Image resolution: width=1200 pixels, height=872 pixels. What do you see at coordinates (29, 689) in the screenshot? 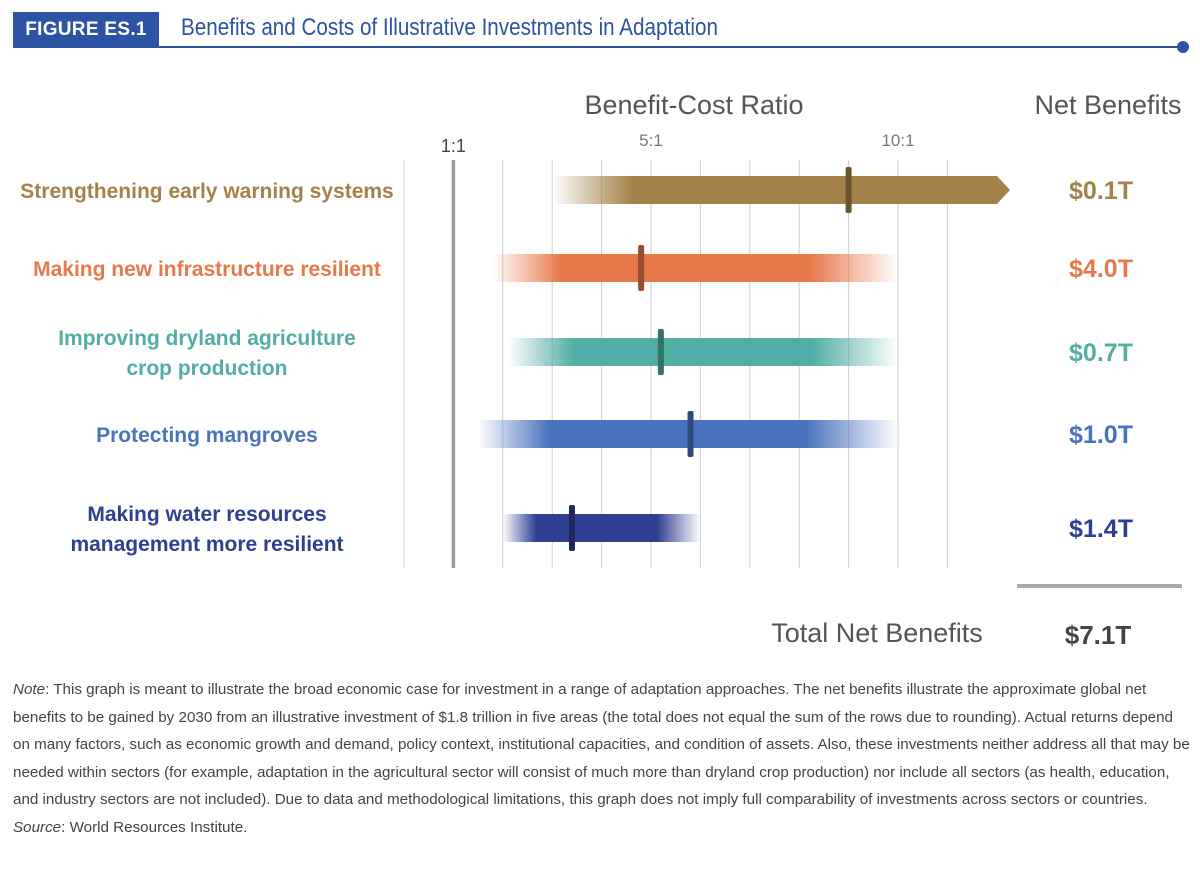
I see `note-label: Note` at bounding box center [29, 689].